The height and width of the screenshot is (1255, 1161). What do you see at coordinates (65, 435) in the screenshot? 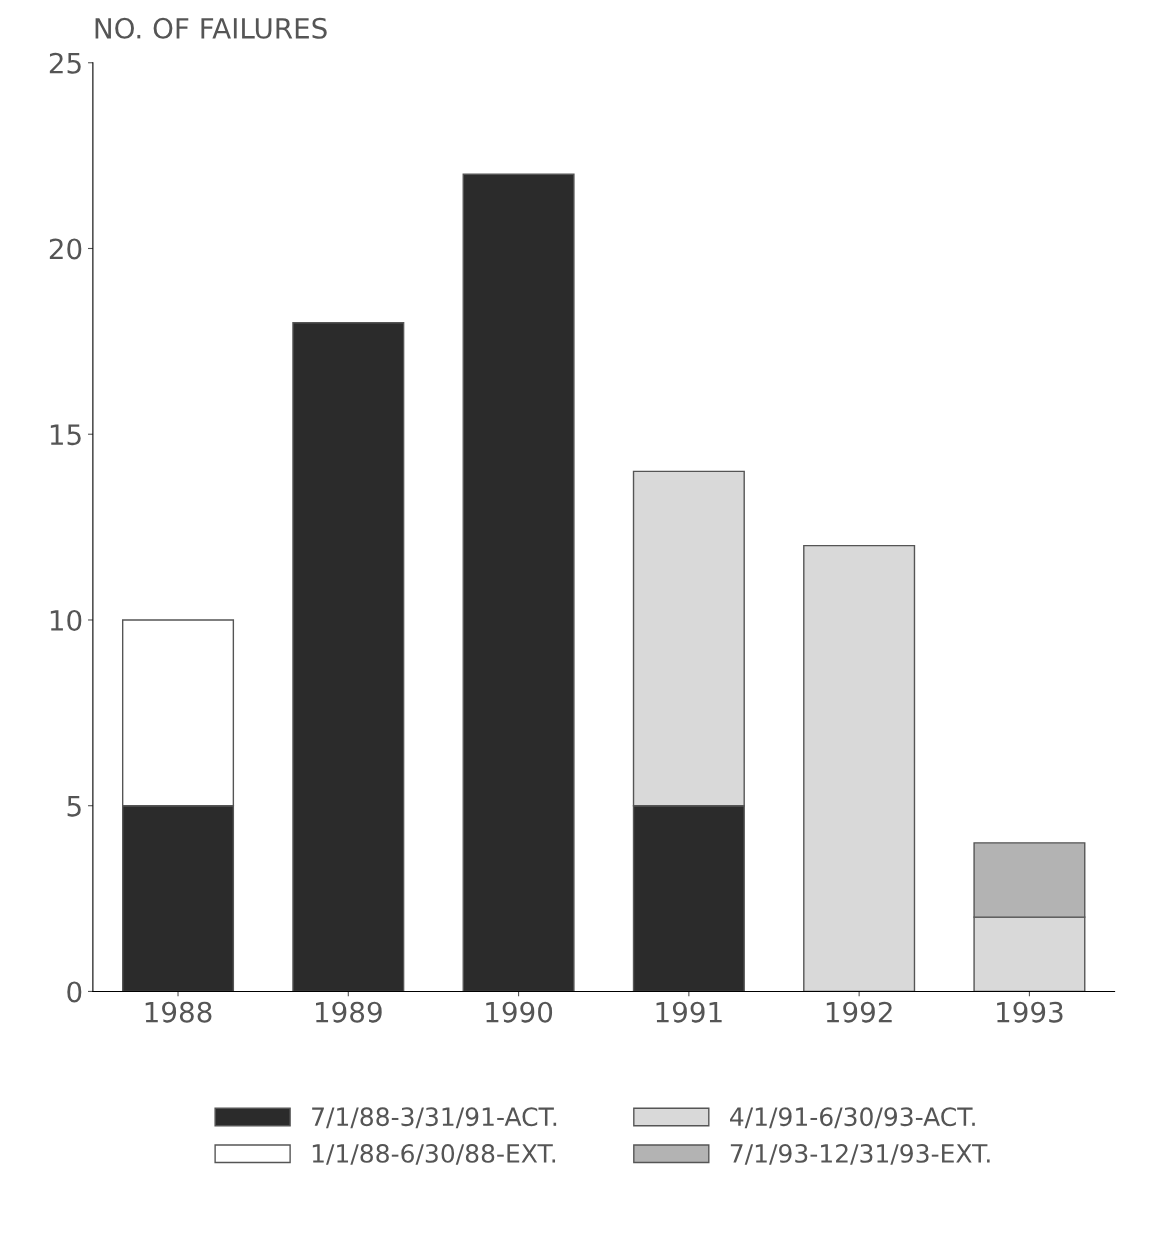
I see `y-tick-label: 15` at bounding box center [65, 435].